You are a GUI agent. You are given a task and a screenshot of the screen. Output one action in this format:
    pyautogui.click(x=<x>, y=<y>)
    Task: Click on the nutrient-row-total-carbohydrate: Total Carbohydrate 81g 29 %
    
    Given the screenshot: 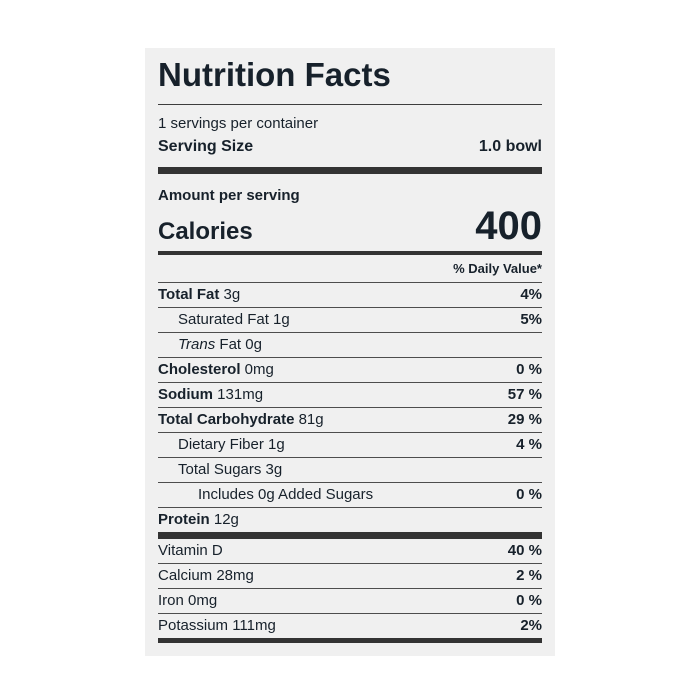 What is the action you would take?
    pyautogui.click(x=350, y=419)
    